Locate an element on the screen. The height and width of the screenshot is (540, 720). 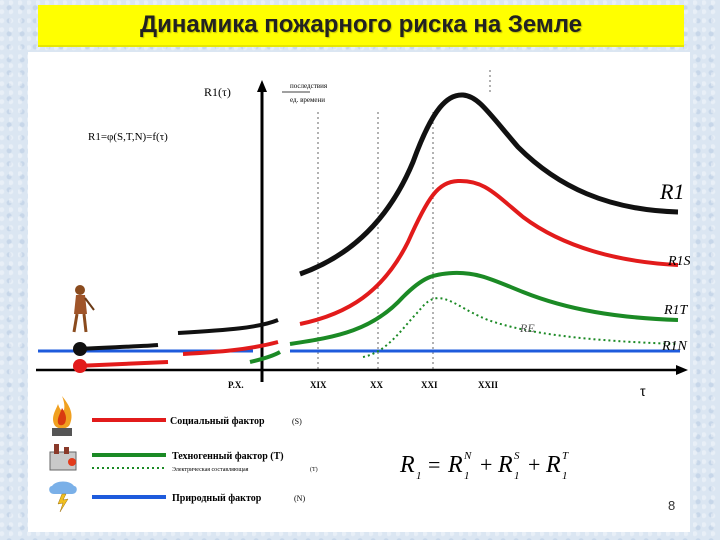
risk-function-formula: R1=φ(S,T,N)=f(τ) is located at coordinates (128, 137).